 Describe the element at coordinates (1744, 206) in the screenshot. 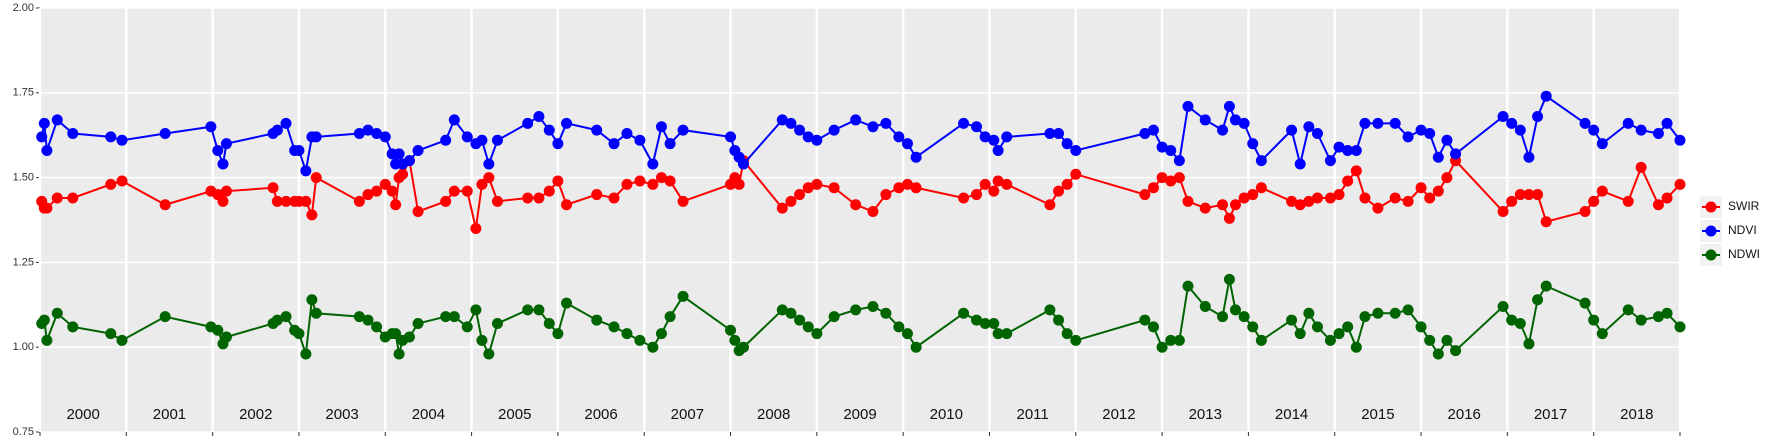

I see `legend-label: SWIR` at that location.